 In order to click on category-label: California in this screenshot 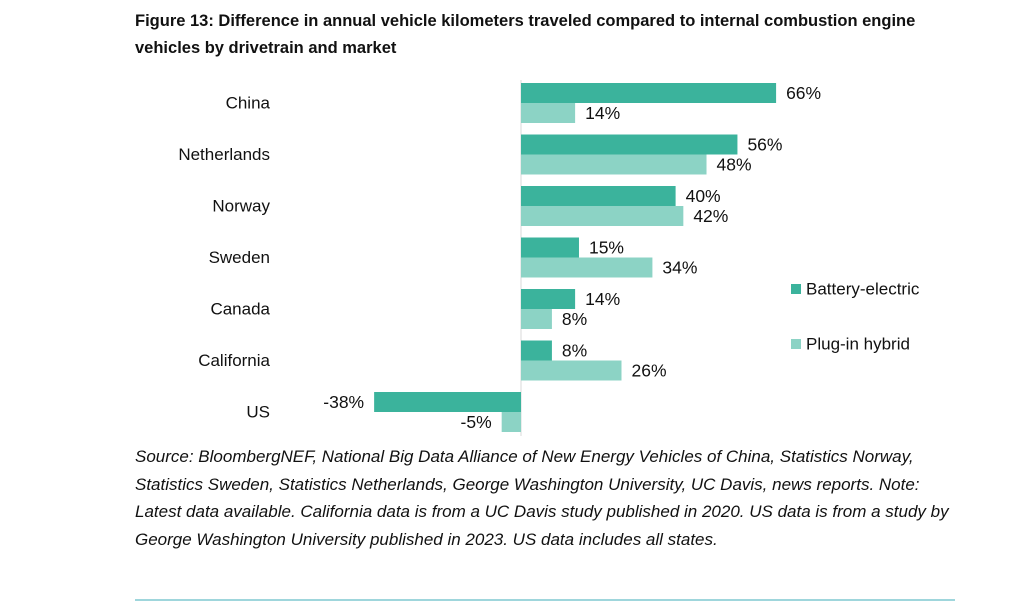, I will do `click(234, 360)`.